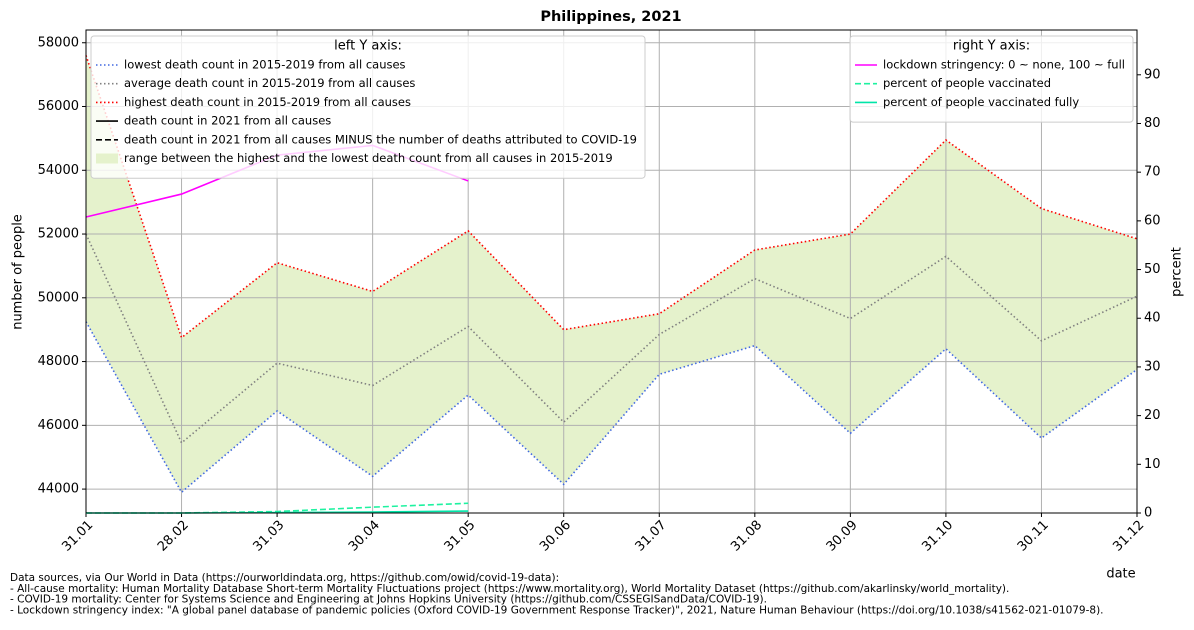  Describe the element at coordinates (1152, 464) in the screenshot. I see `y2-tick-label: 10` at that location.